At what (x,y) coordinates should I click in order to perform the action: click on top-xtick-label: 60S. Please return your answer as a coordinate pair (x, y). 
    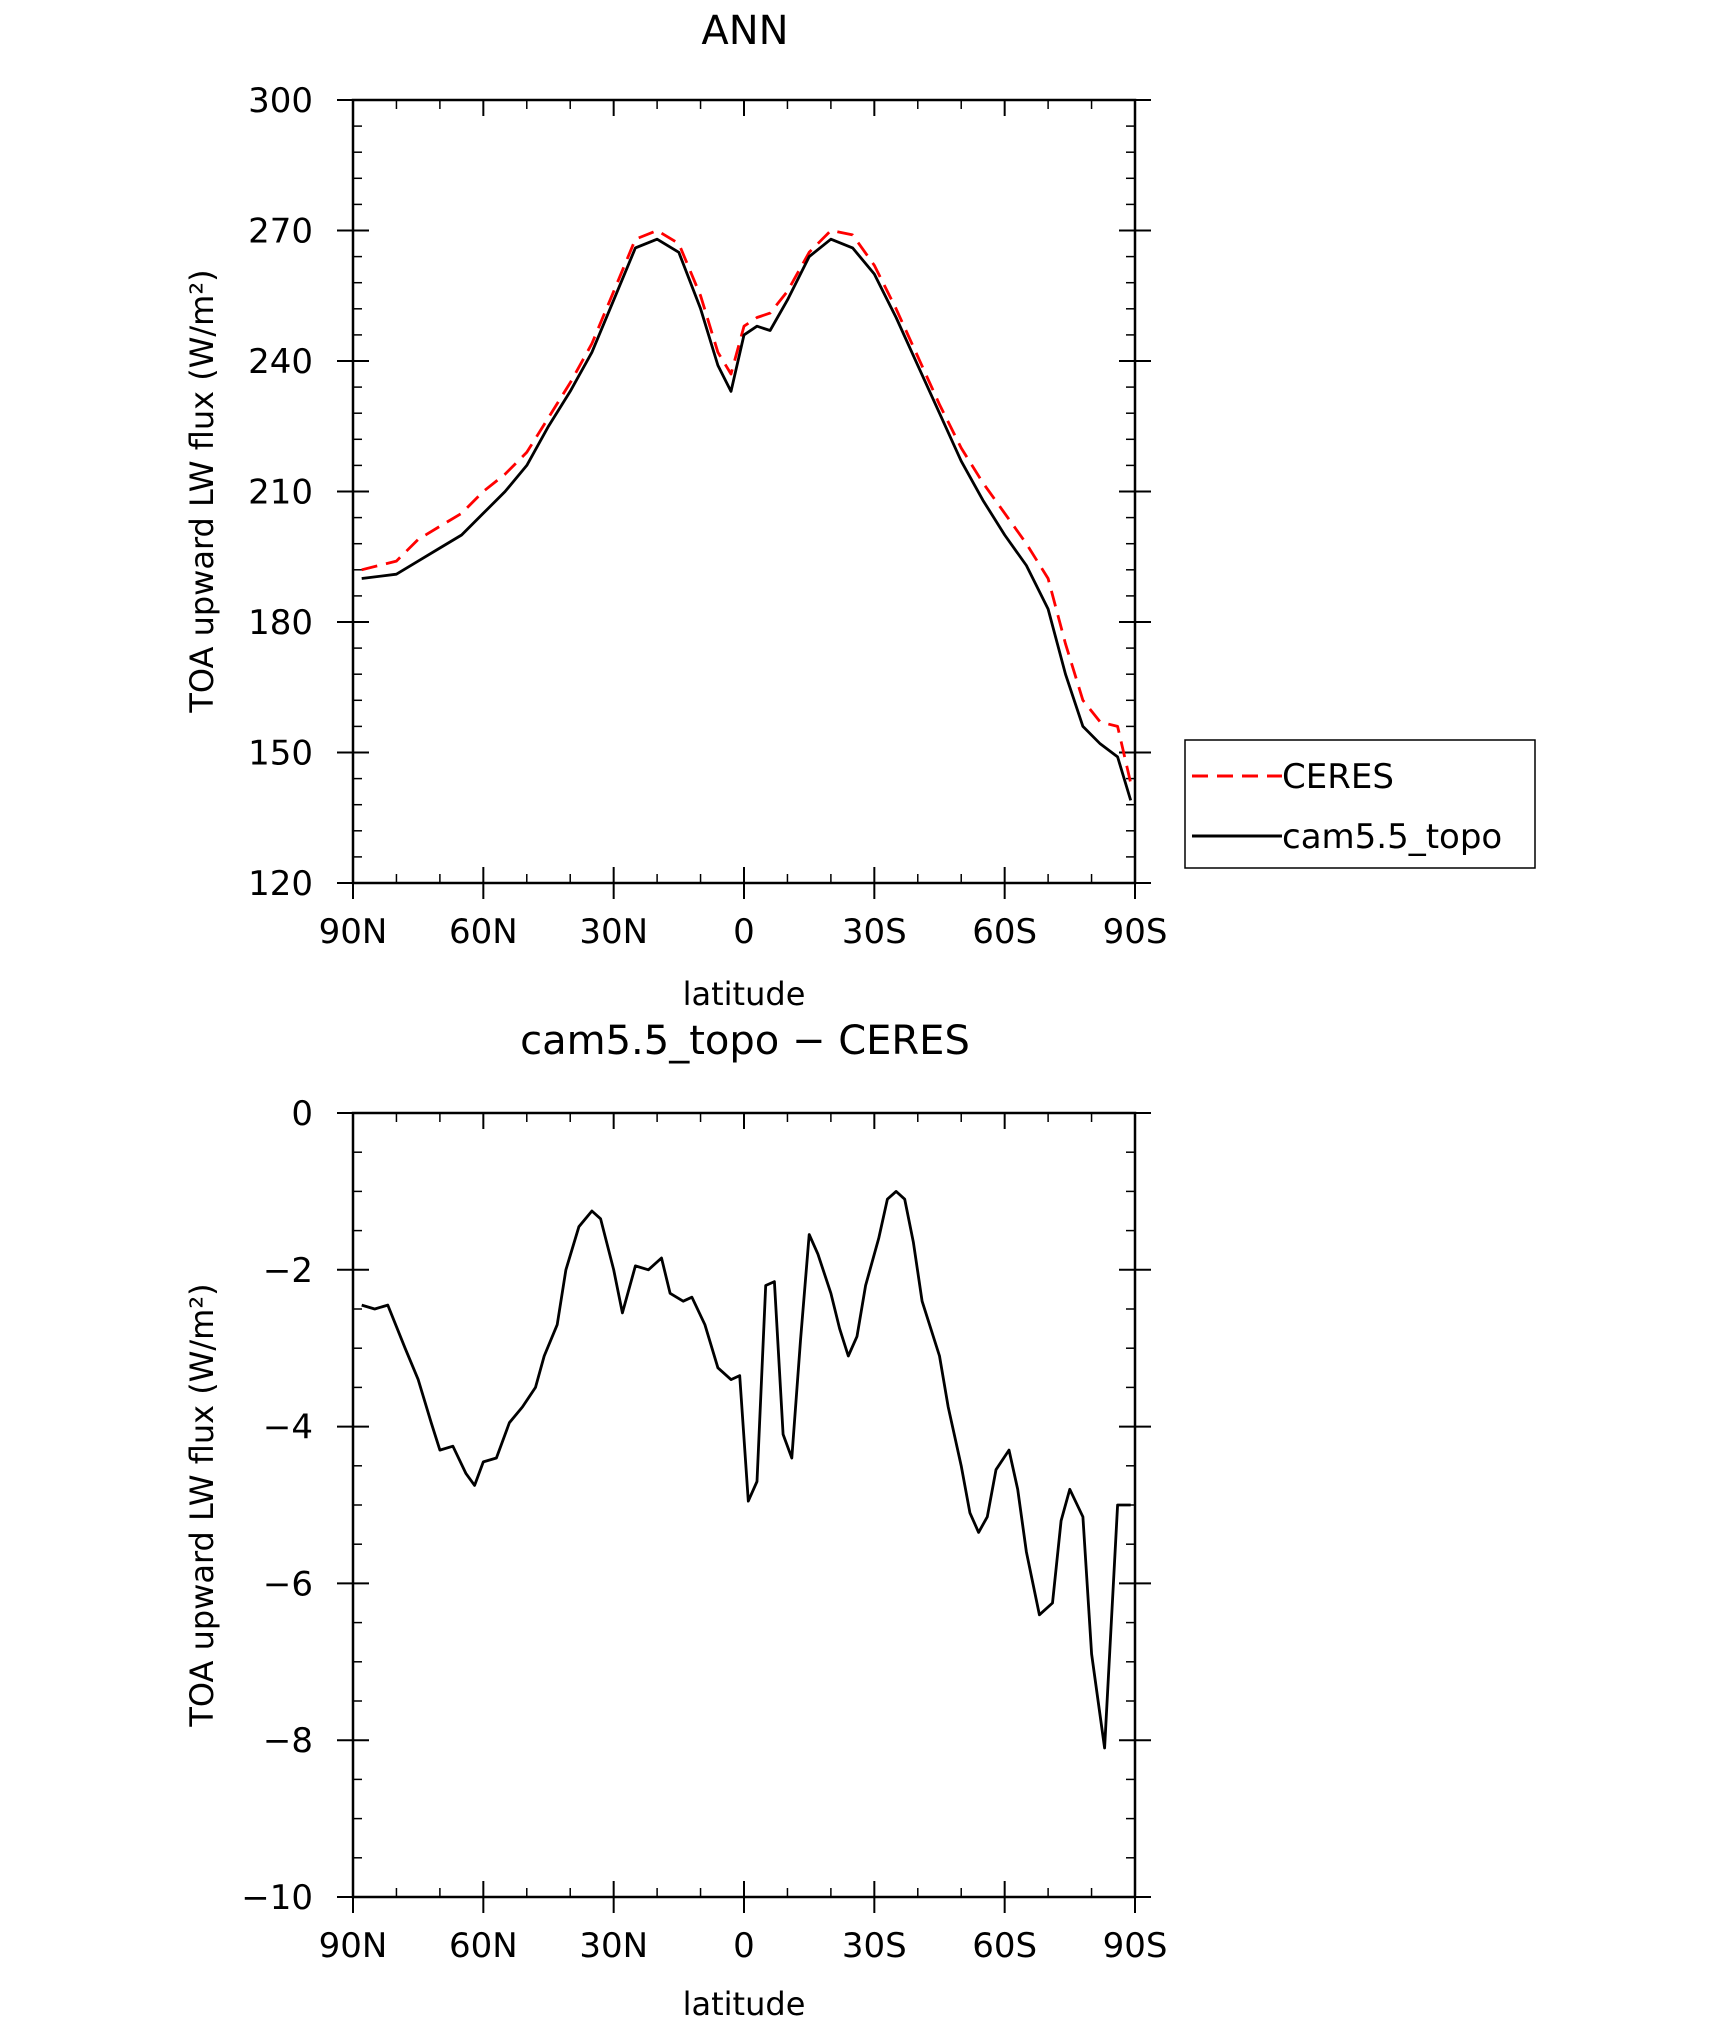
    Looking at the image, I should click on (1004, 932).